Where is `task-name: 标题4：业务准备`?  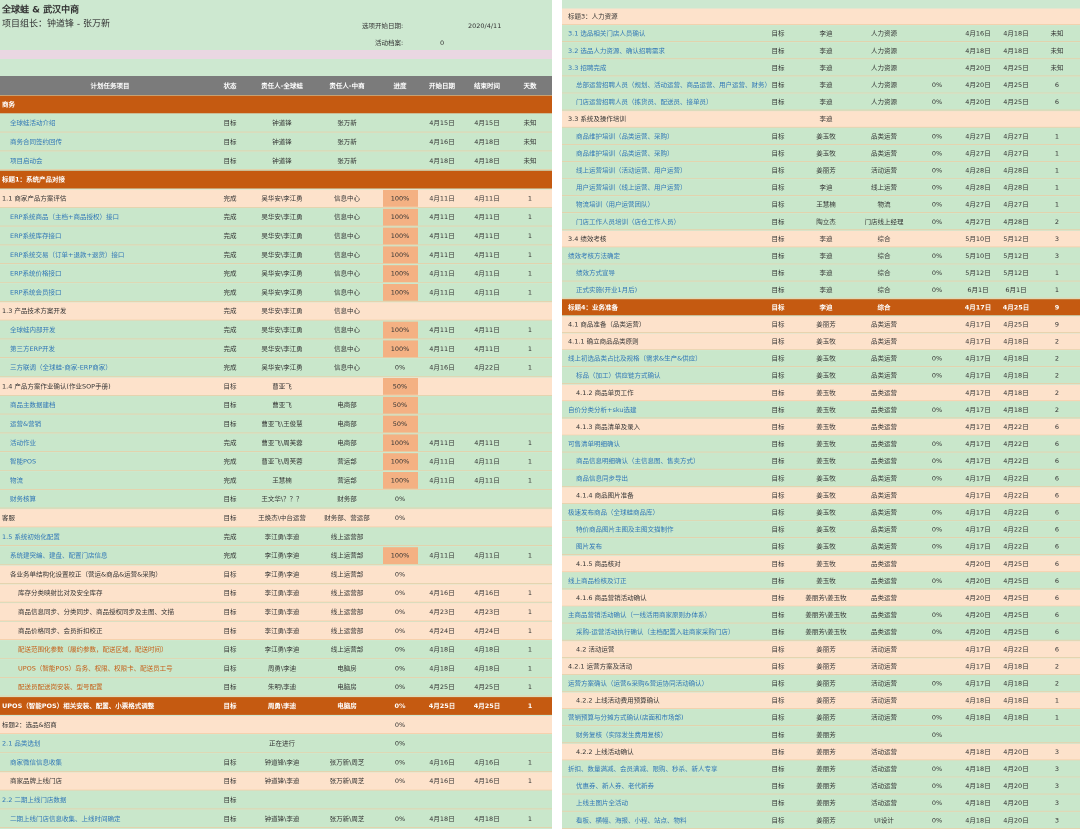 task-name: 标题4：业务准备 is located at coordinates (593, 306).